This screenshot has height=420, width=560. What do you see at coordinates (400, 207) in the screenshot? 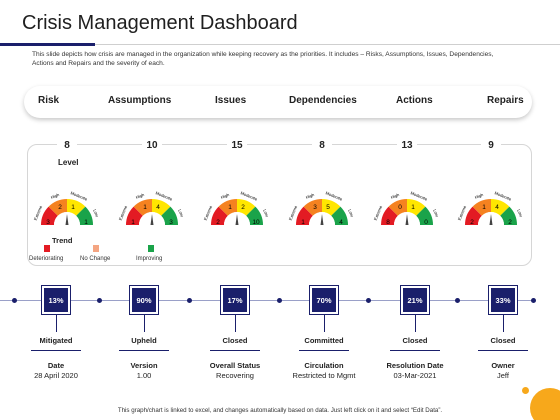
I see `gauge-value-high: 0` at bounding box center [400, 207].